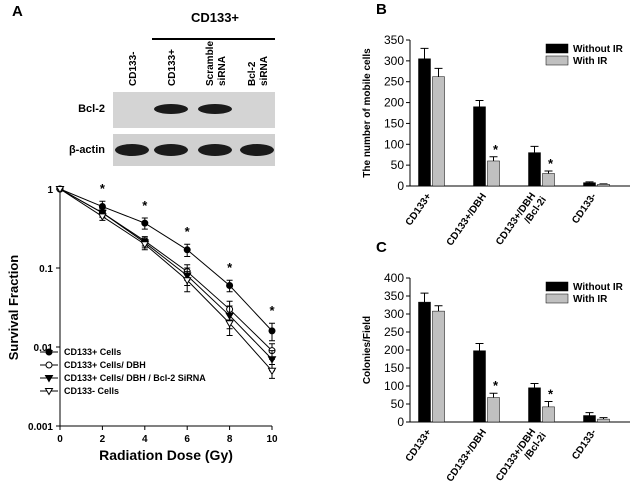 Image resolution: width=638 pixels, height=483 pixels. I want to click on x-tick-label: 0, so click(60, 439).